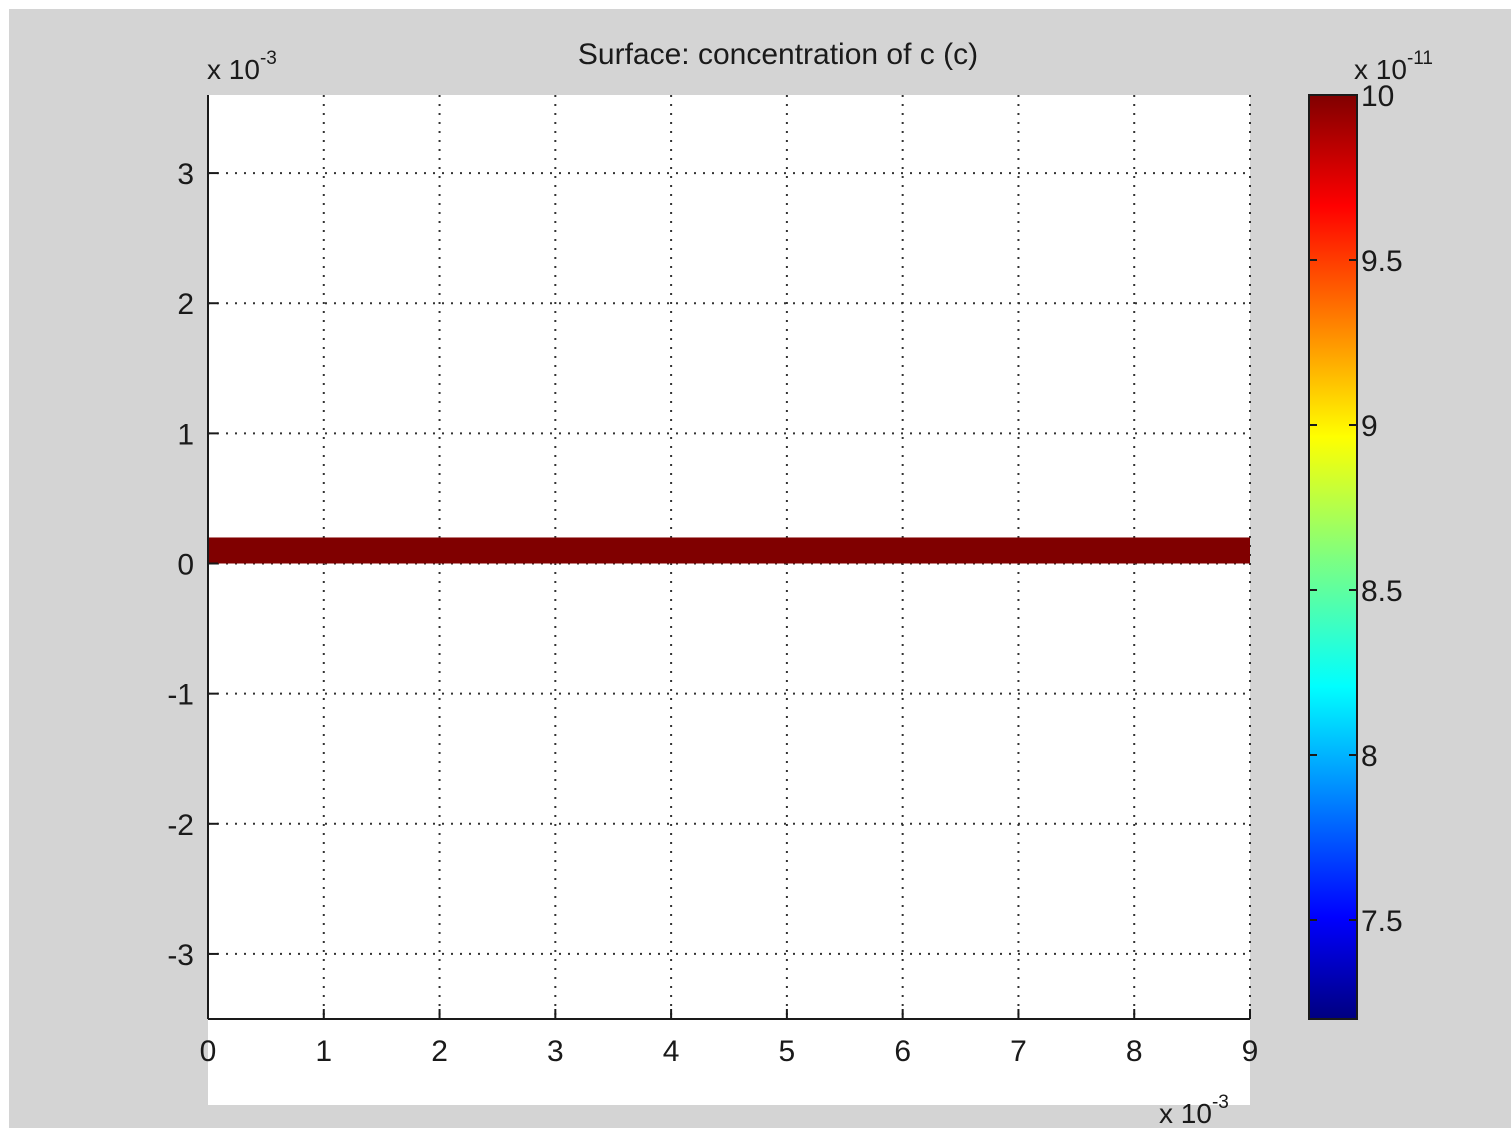 This screenshot has width=1511, height=1128. What do you see at coordinates (729, 550) in the screenshot?
I see `surface-strip` at bounding box center [729, 550].